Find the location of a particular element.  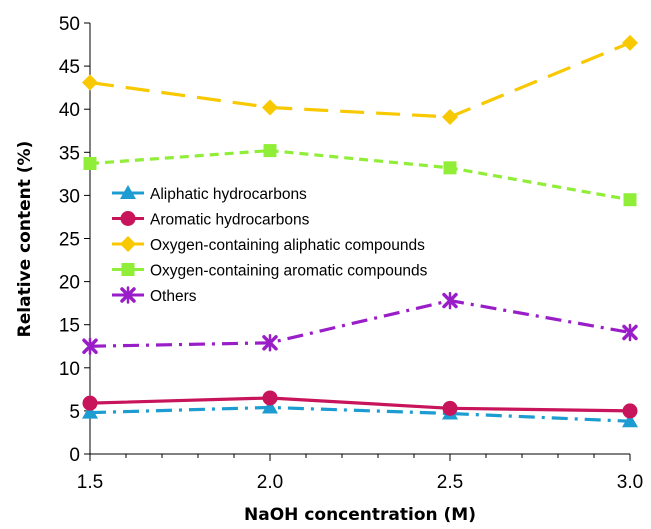

y-ticks: 0 5 10 15 20 25 30 35 40 45 50 is located at coordinates (74, 240).